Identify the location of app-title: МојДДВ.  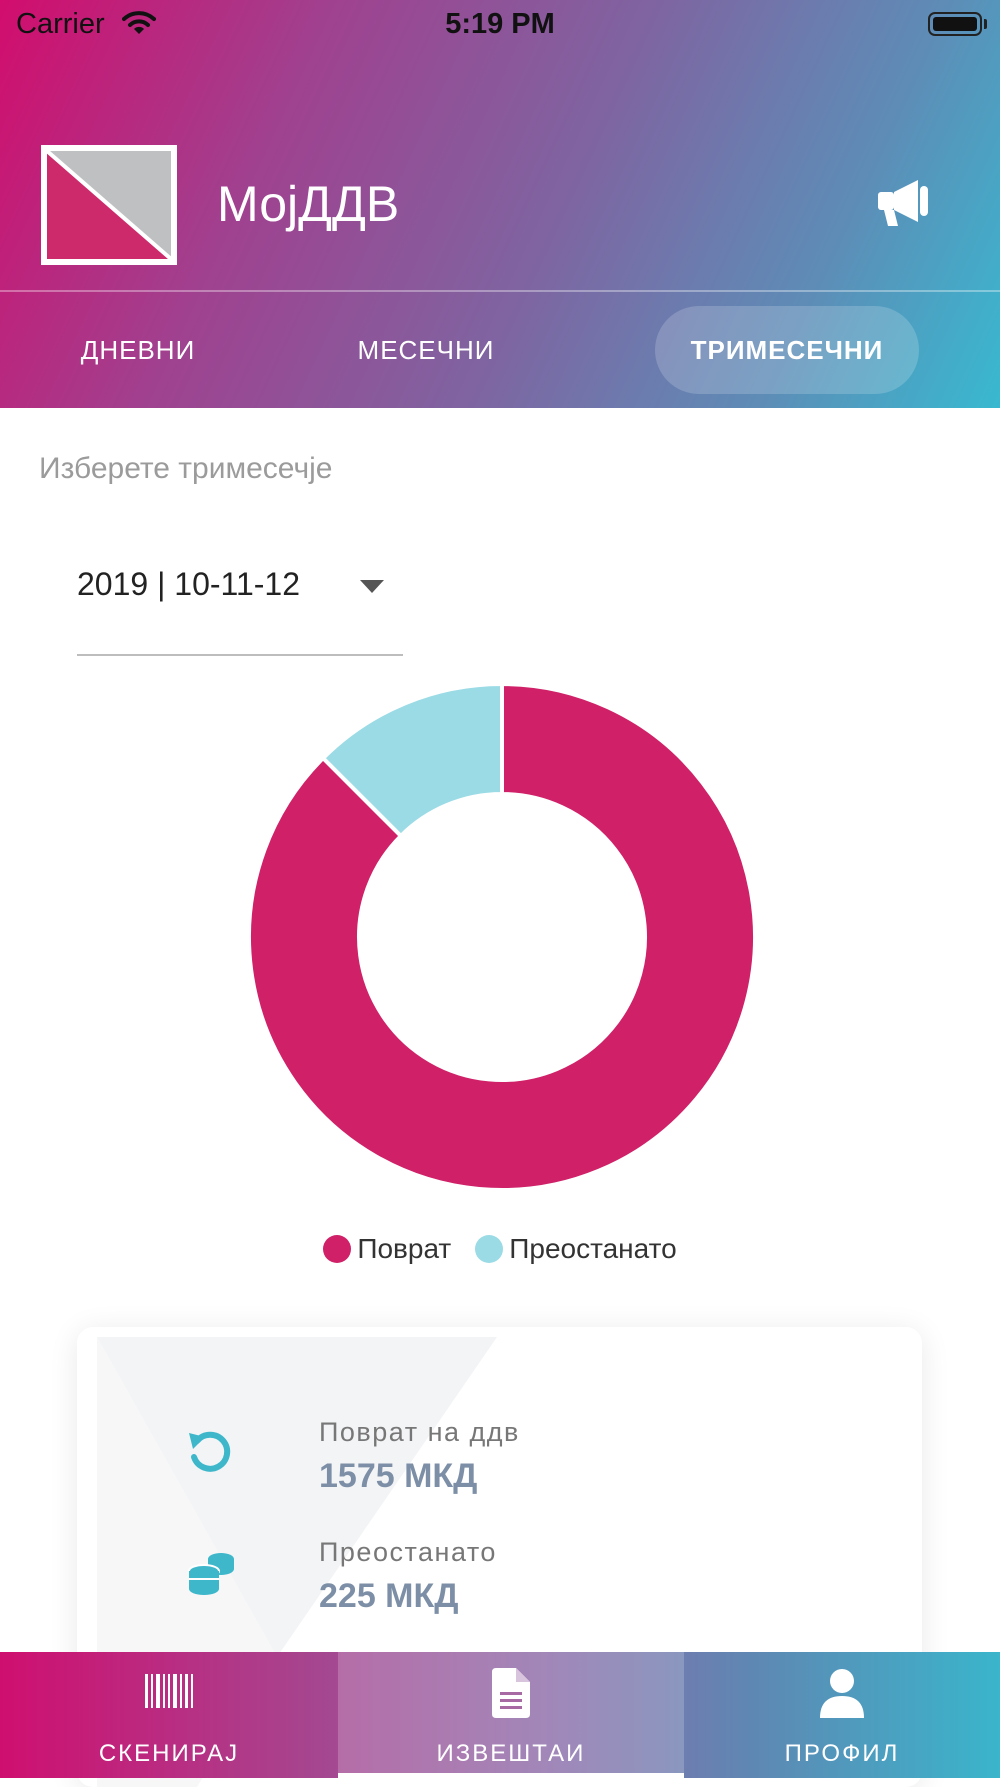
(308, 204).